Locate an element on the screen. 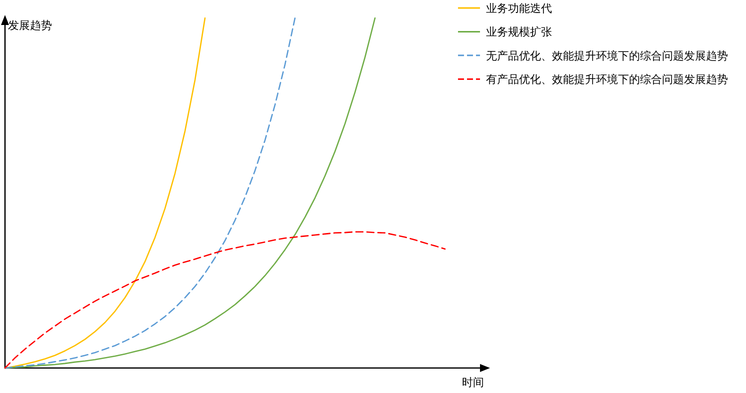 The image size is (746, 393). x-axis-title: 时间 is located at coordinates (473, 382).